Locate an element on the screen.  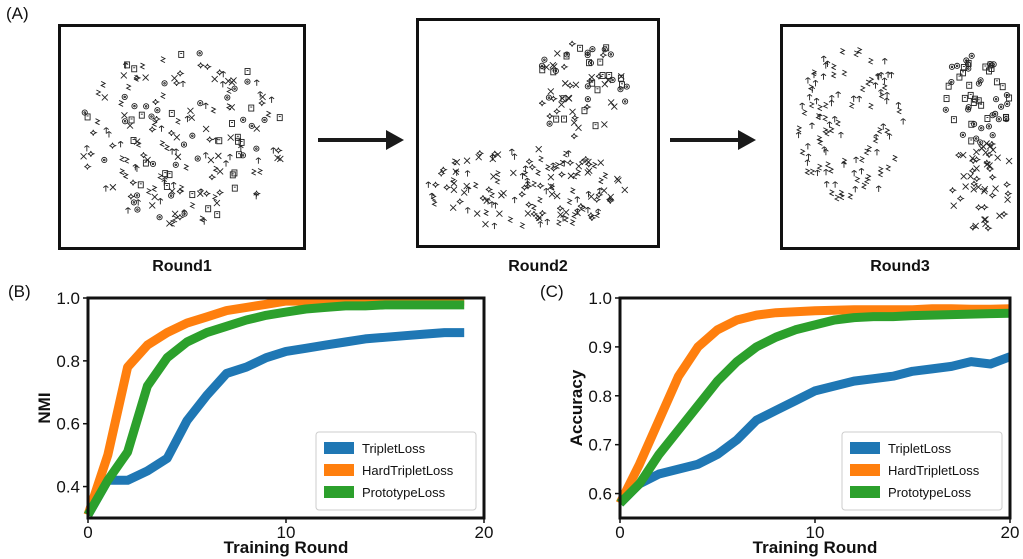
panel-label-a: (A) is located at coordinates (17, 13).